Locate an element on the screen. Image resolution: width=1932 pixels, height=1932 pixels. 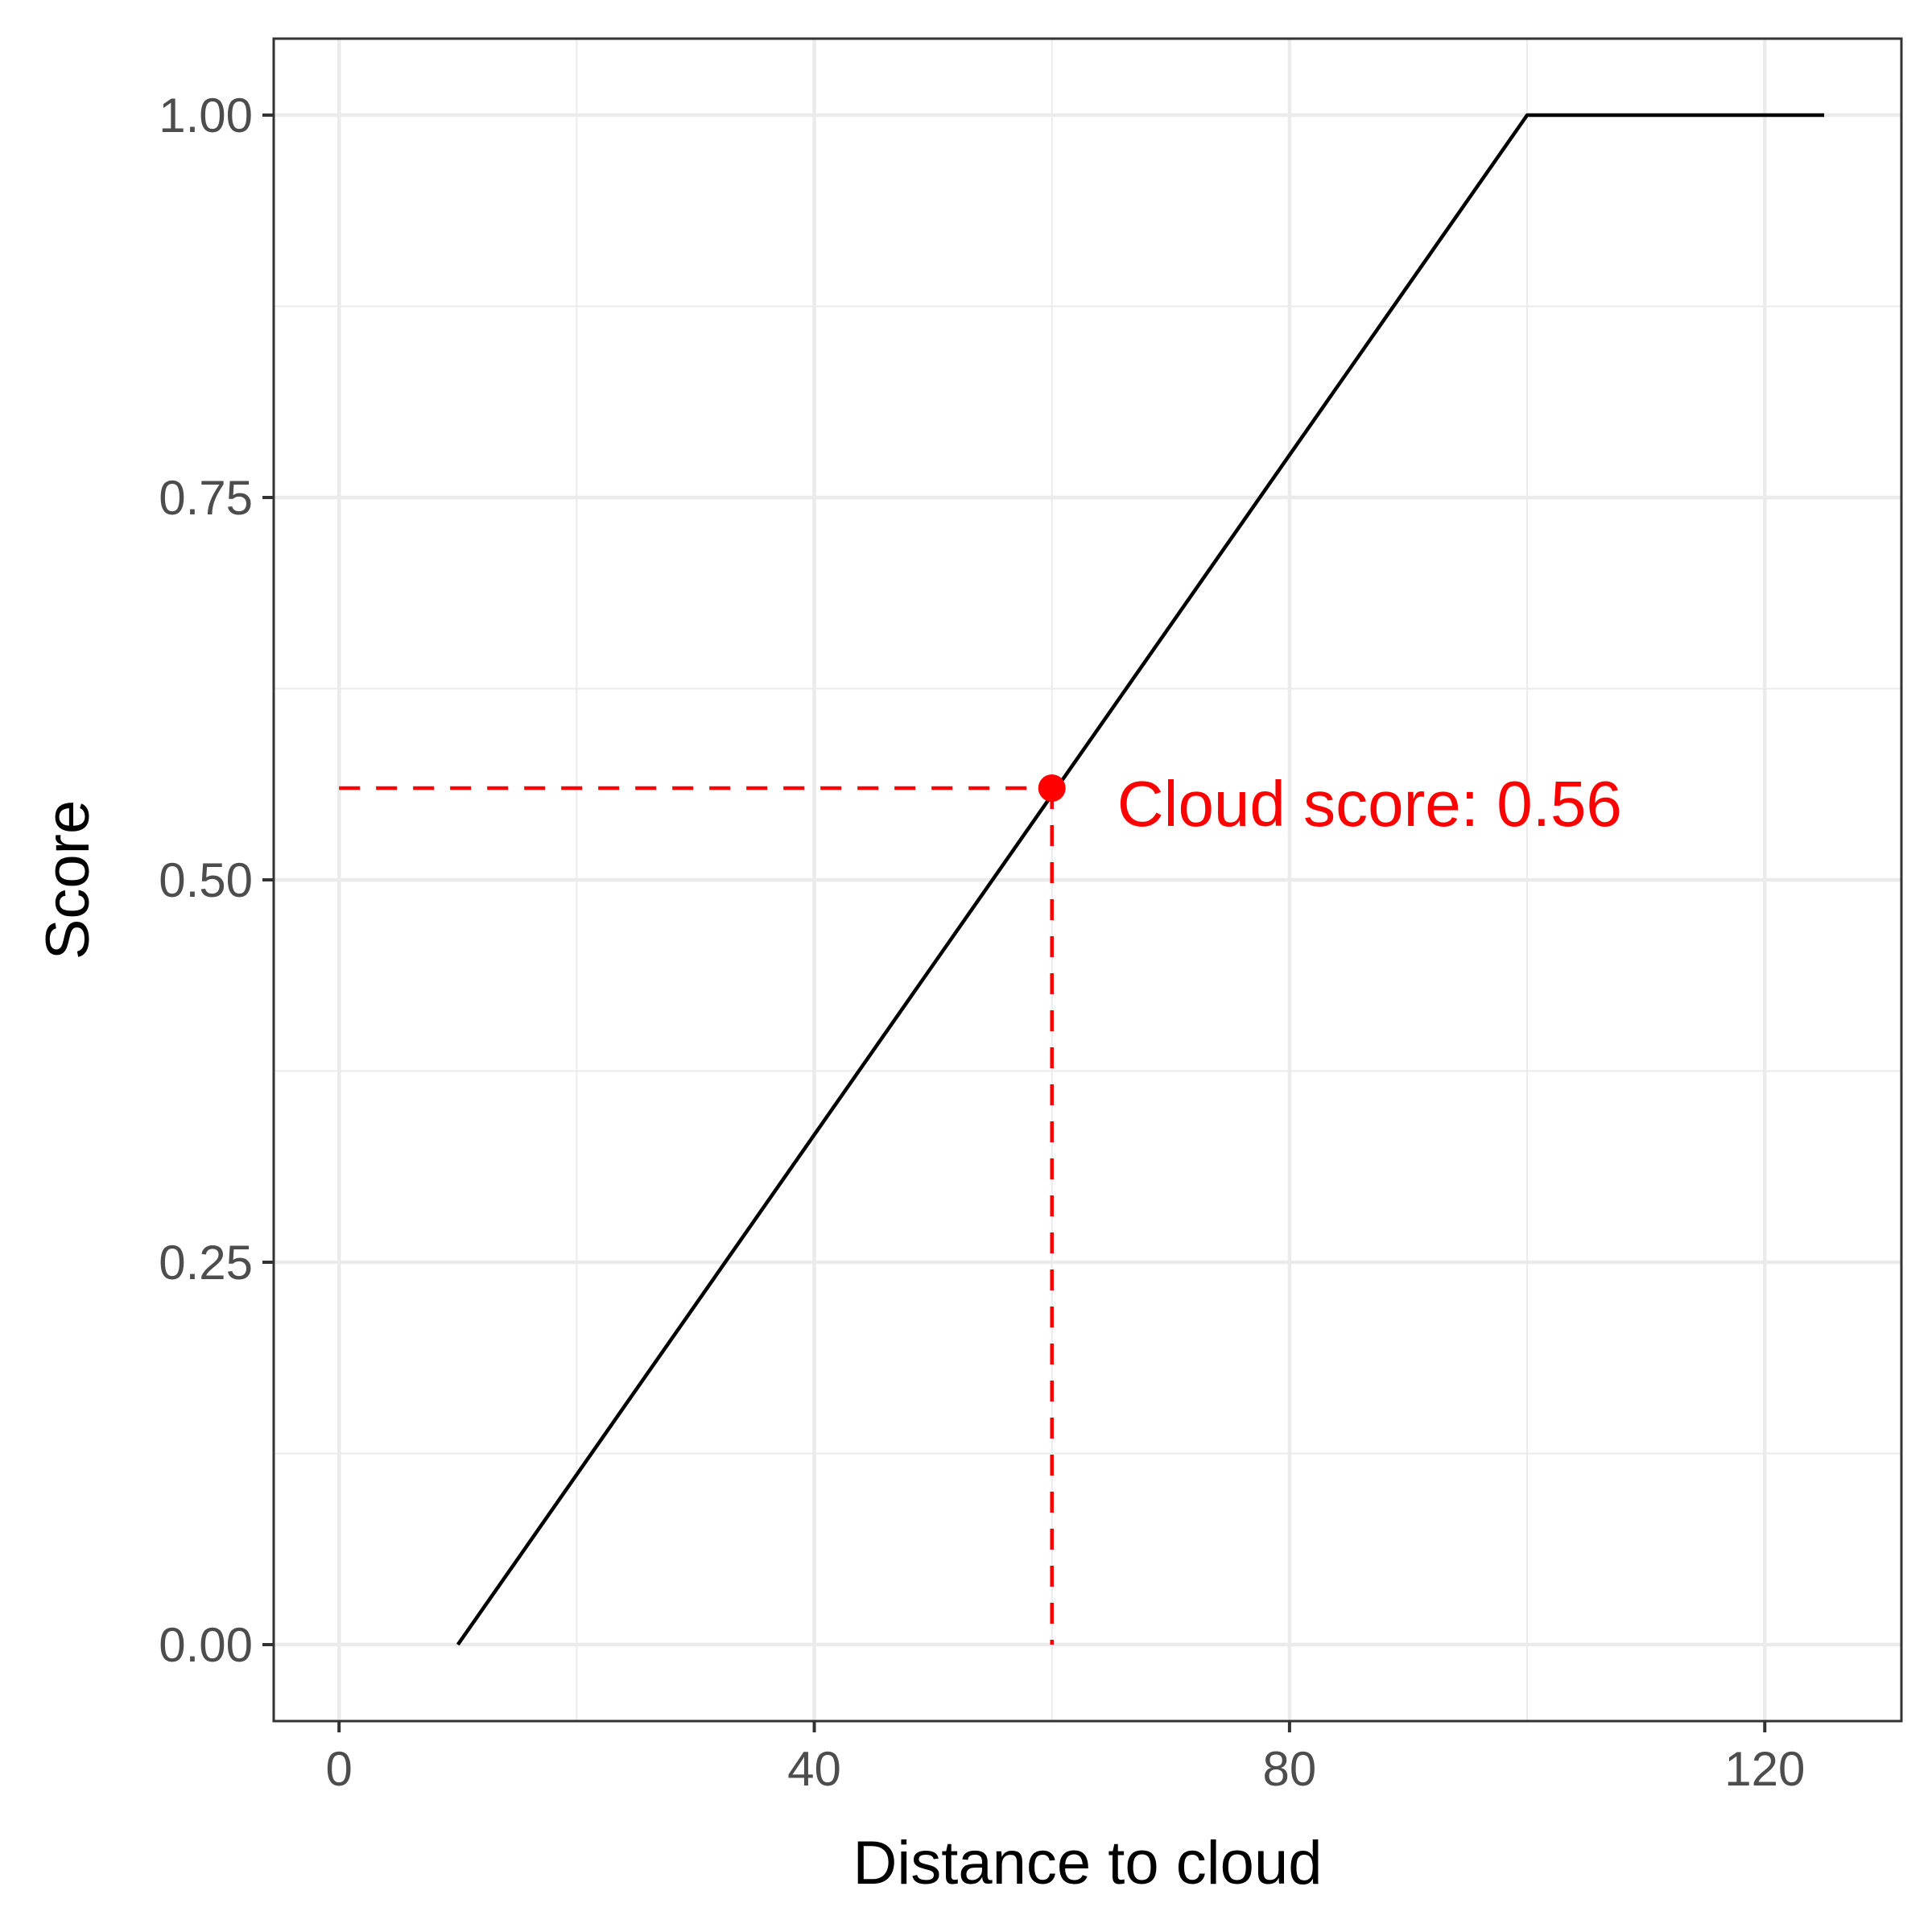
x-tick-label: 40 is located at coordinates (814, 1769).